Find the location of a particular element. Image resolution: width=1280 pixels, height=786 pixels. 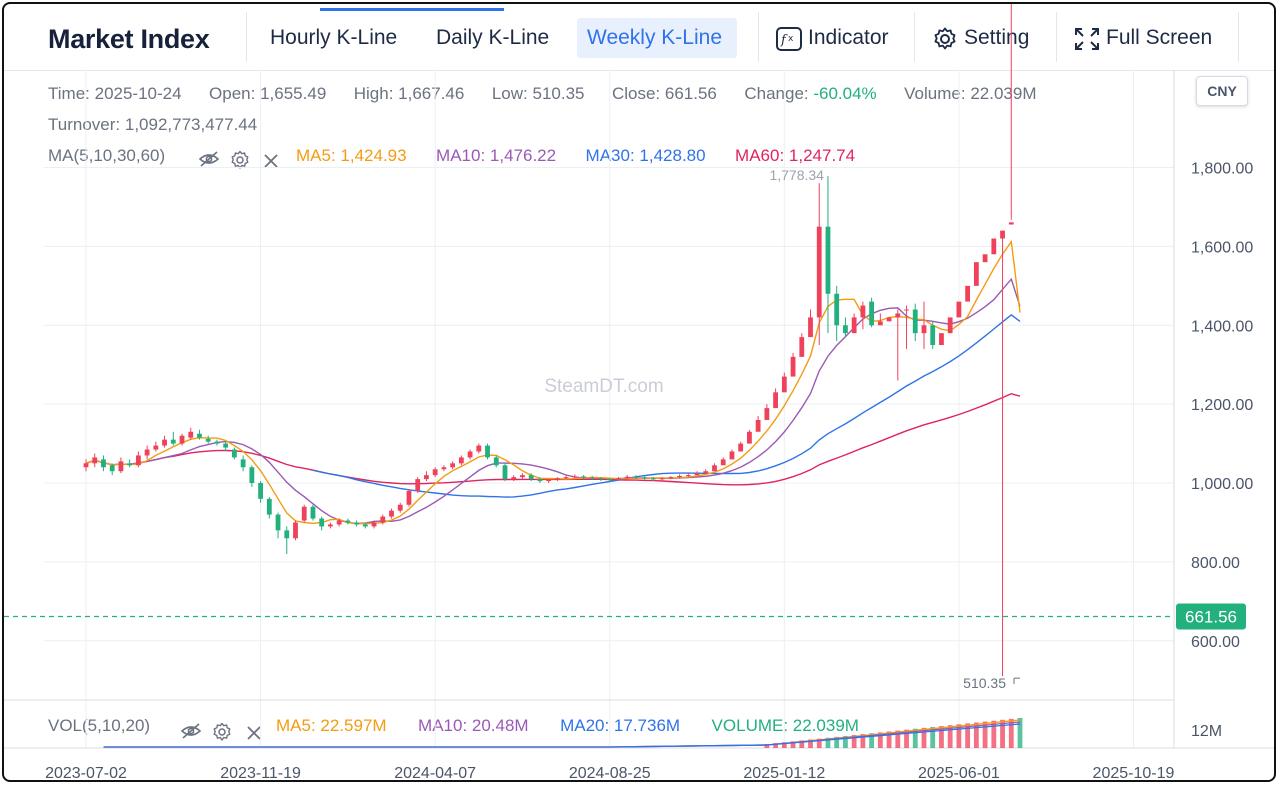

tab-hourly-kline: Hourly K-Line is located at coordinates (334, 37).